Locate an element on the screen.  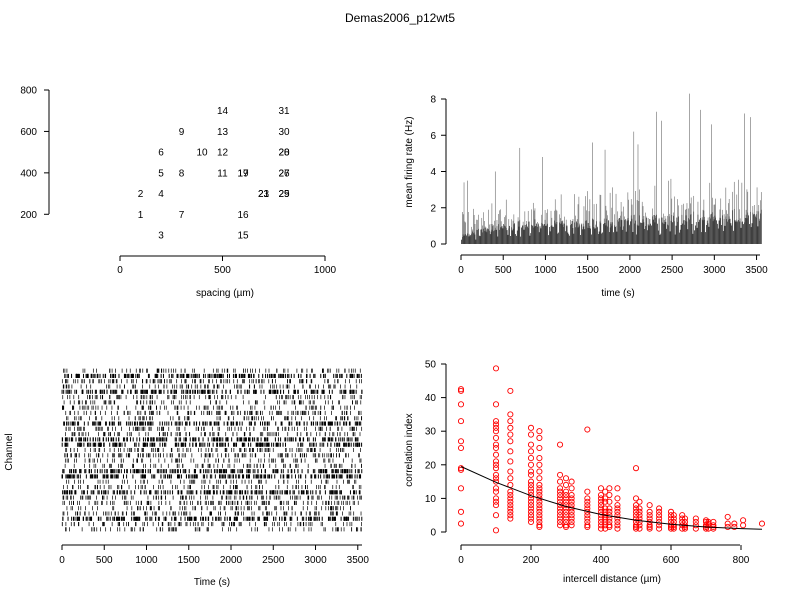
electrode-label: 5 is located at coordinates (161, 173).